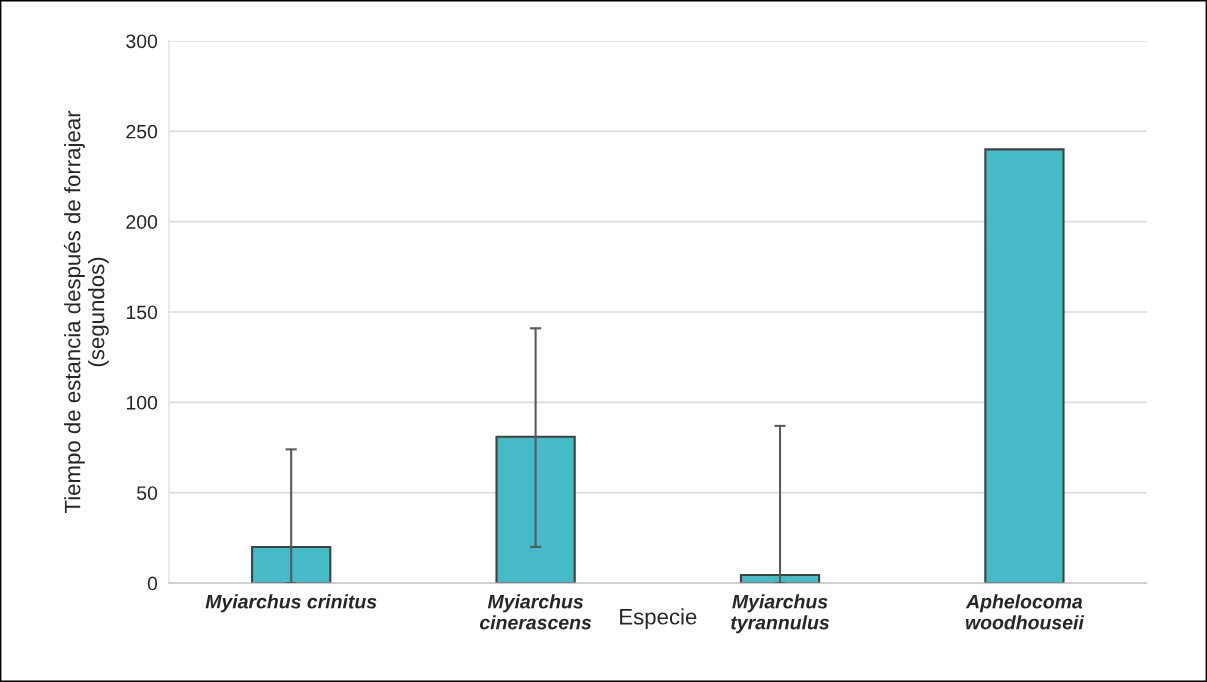 This screenshot has width=1207, height=682. Describe the element at coordinates (86, 312) in the screenshot. I see `y-axis-title: Tiempo de estancia después de forrajear (segundos)` at that location.